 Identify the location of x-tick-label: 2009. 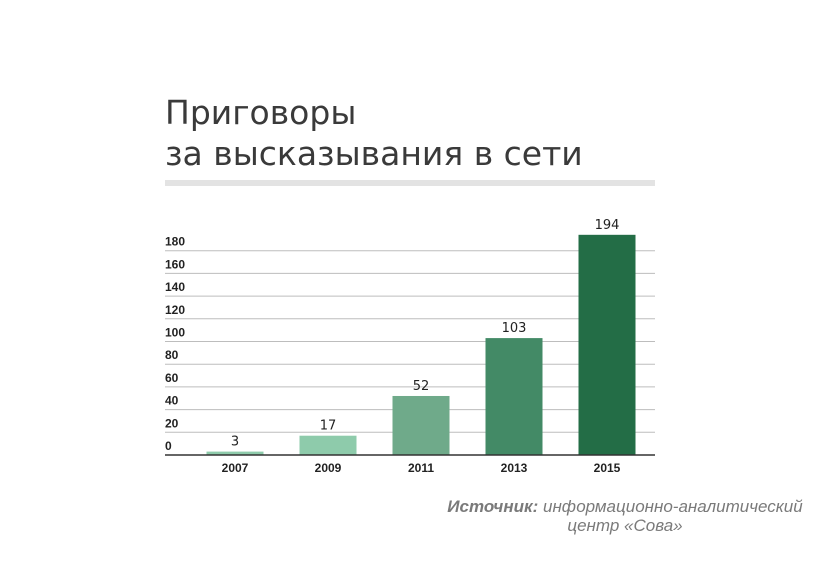
(328, 468).